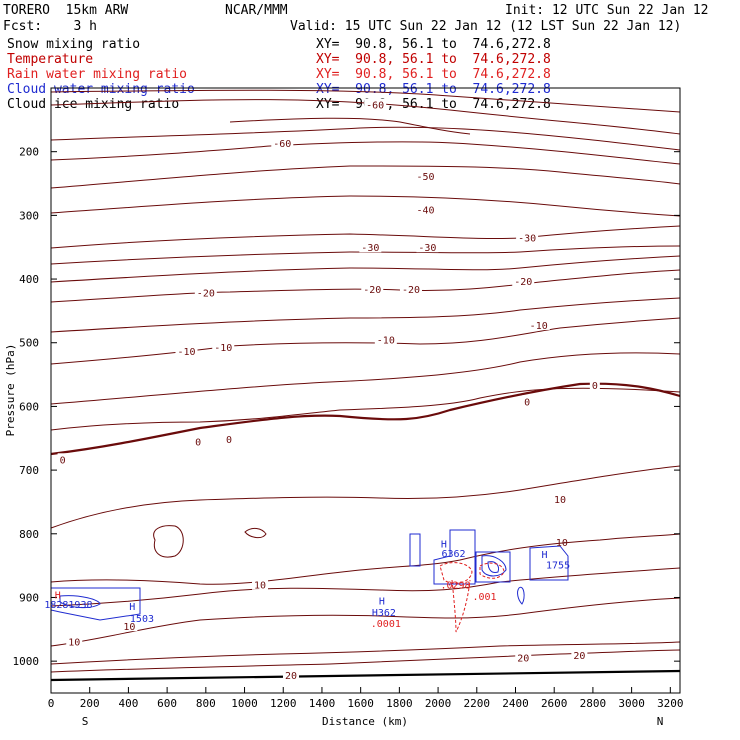 This screenshot has width=740, height=740. Describe the element at coordinates (66, 10) in the screenshot. I see `model-title: TORERO 15km ARW` at that location.